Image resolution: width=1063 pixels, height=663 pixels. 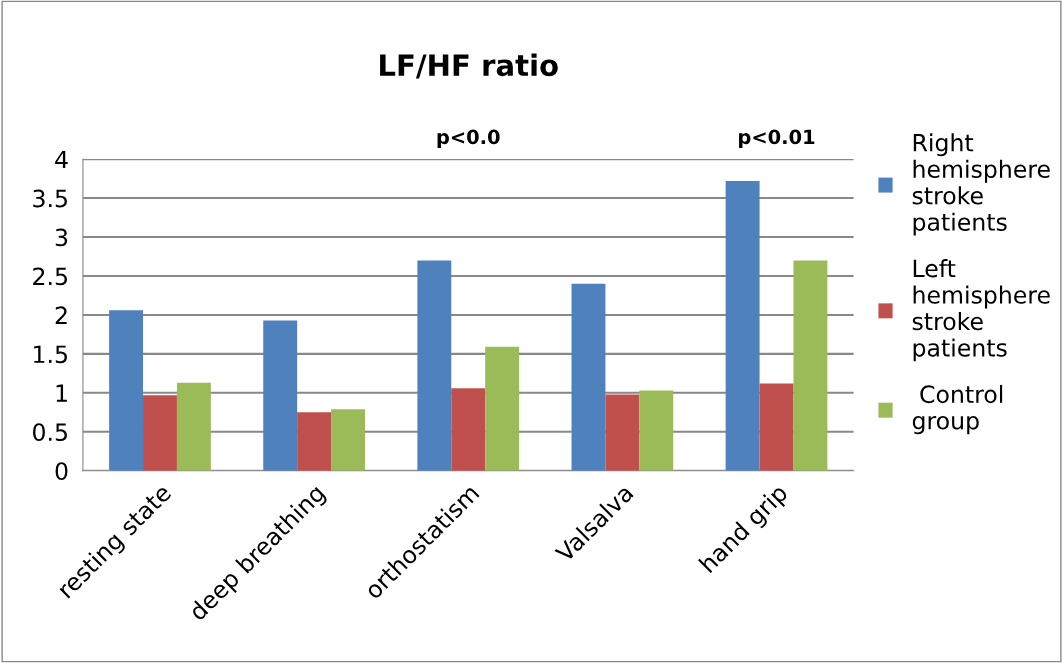 I want to click on y-tick-label: 2, so click(x=61, y=315).